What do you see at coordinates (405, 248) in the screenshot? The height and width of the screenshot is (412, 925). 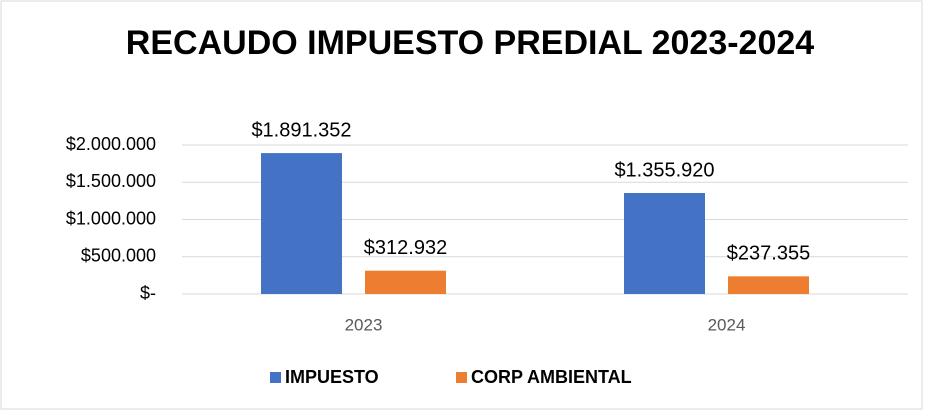 I see `data-label: $312.932` at bounding box center [405, 248].